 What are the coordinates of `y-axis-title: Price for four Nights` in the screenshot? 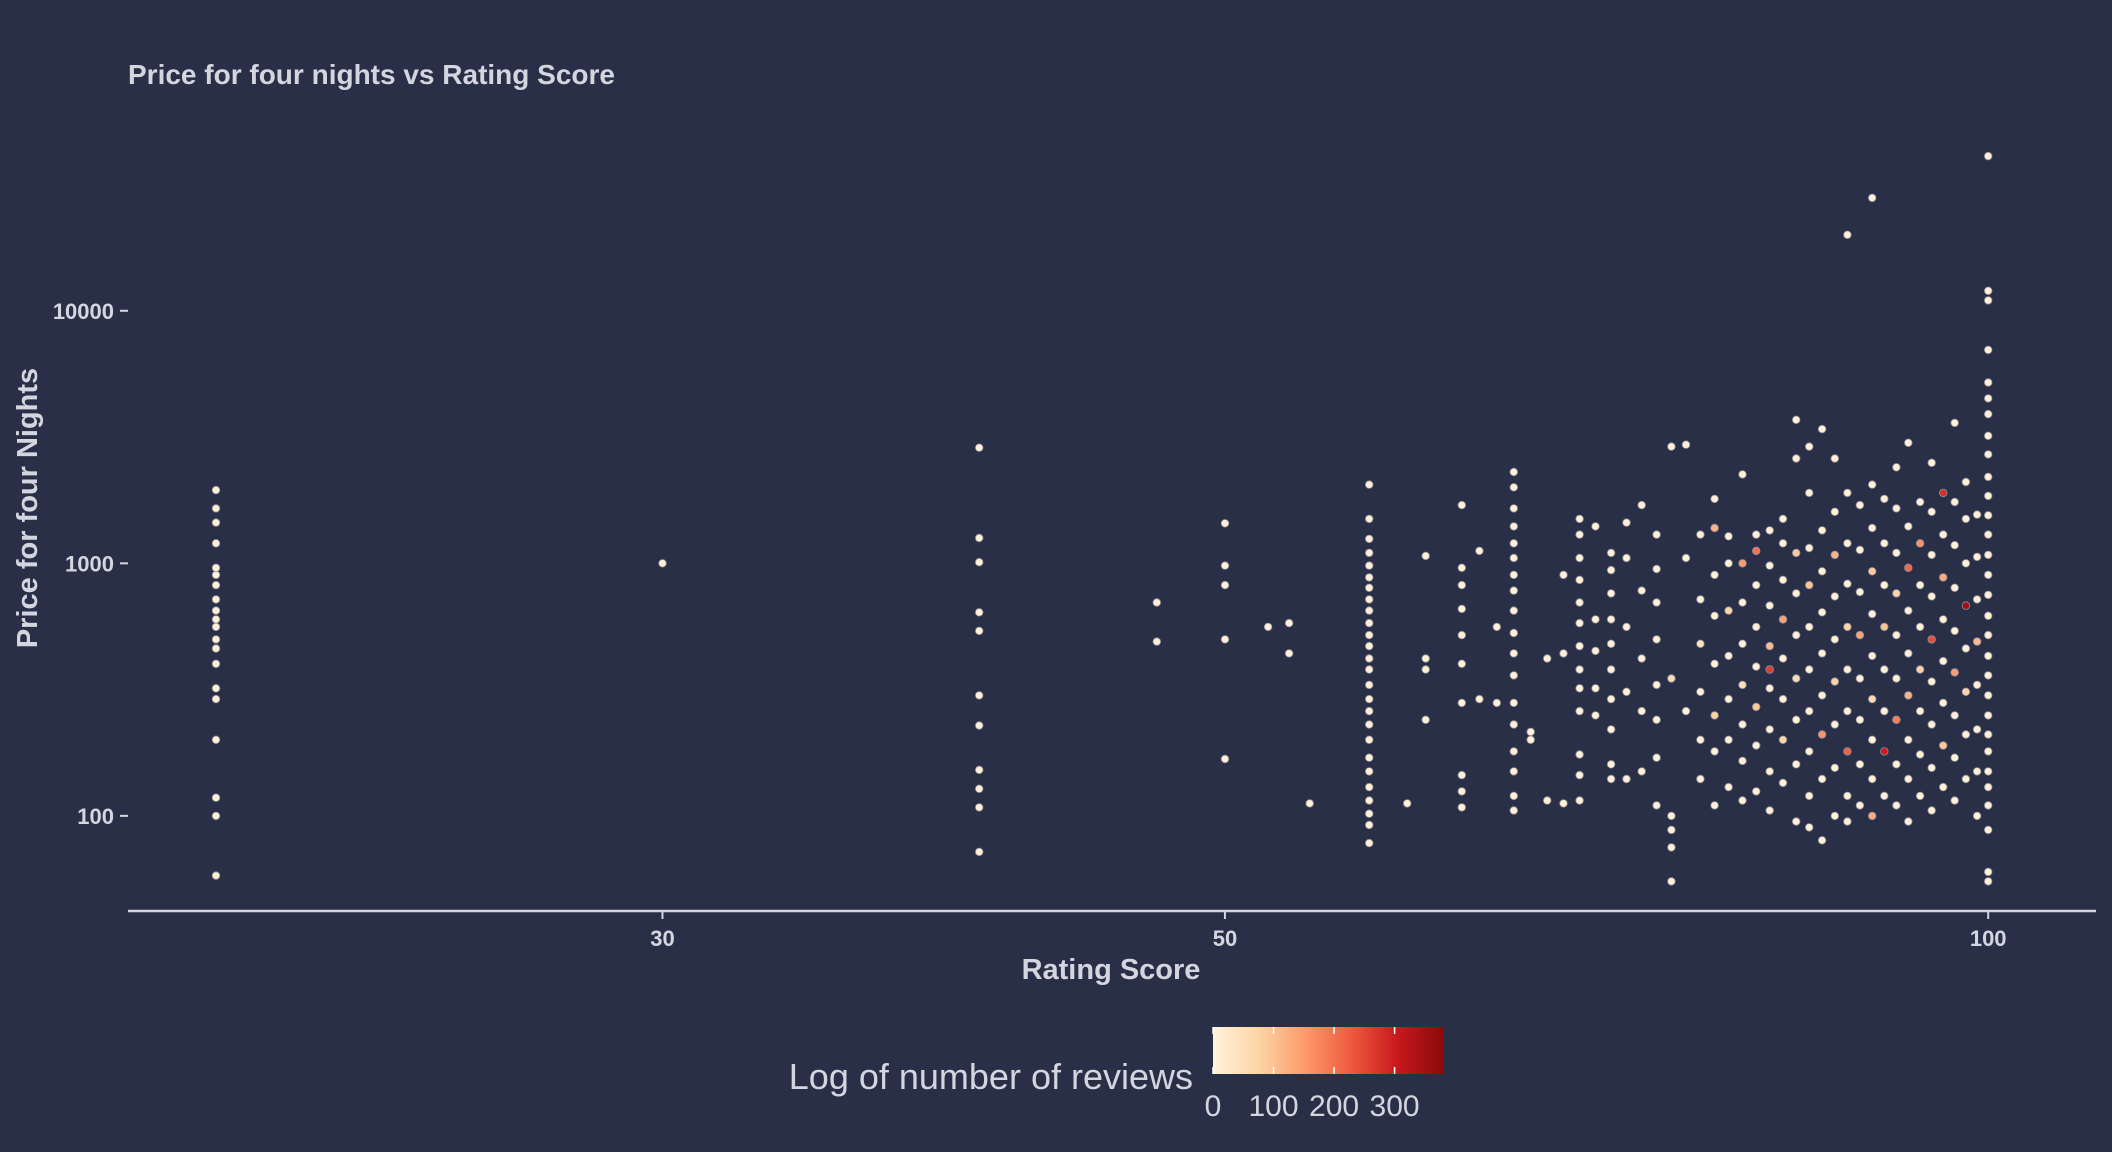 It's located at (28, 508).